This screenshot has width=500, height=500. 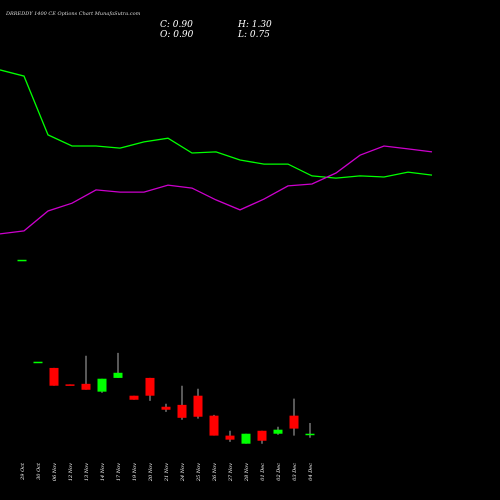 I want to click on x-tick-label: 24 Nov, so click(x=183, y=472).